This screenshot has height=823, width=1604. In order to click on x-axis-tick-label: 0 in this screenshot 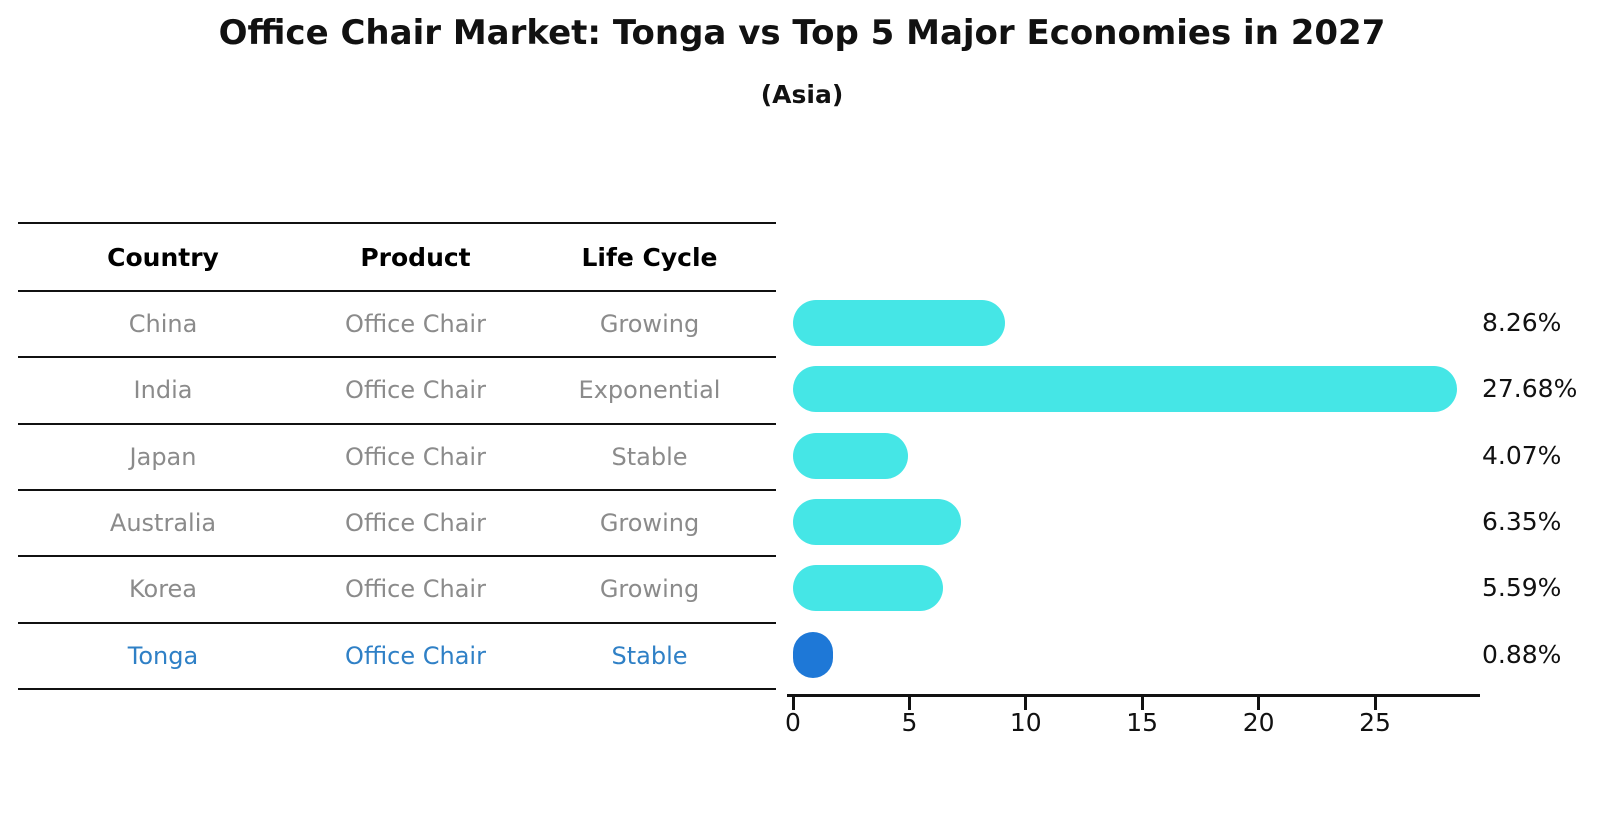, I will do `click(793, 722)`.